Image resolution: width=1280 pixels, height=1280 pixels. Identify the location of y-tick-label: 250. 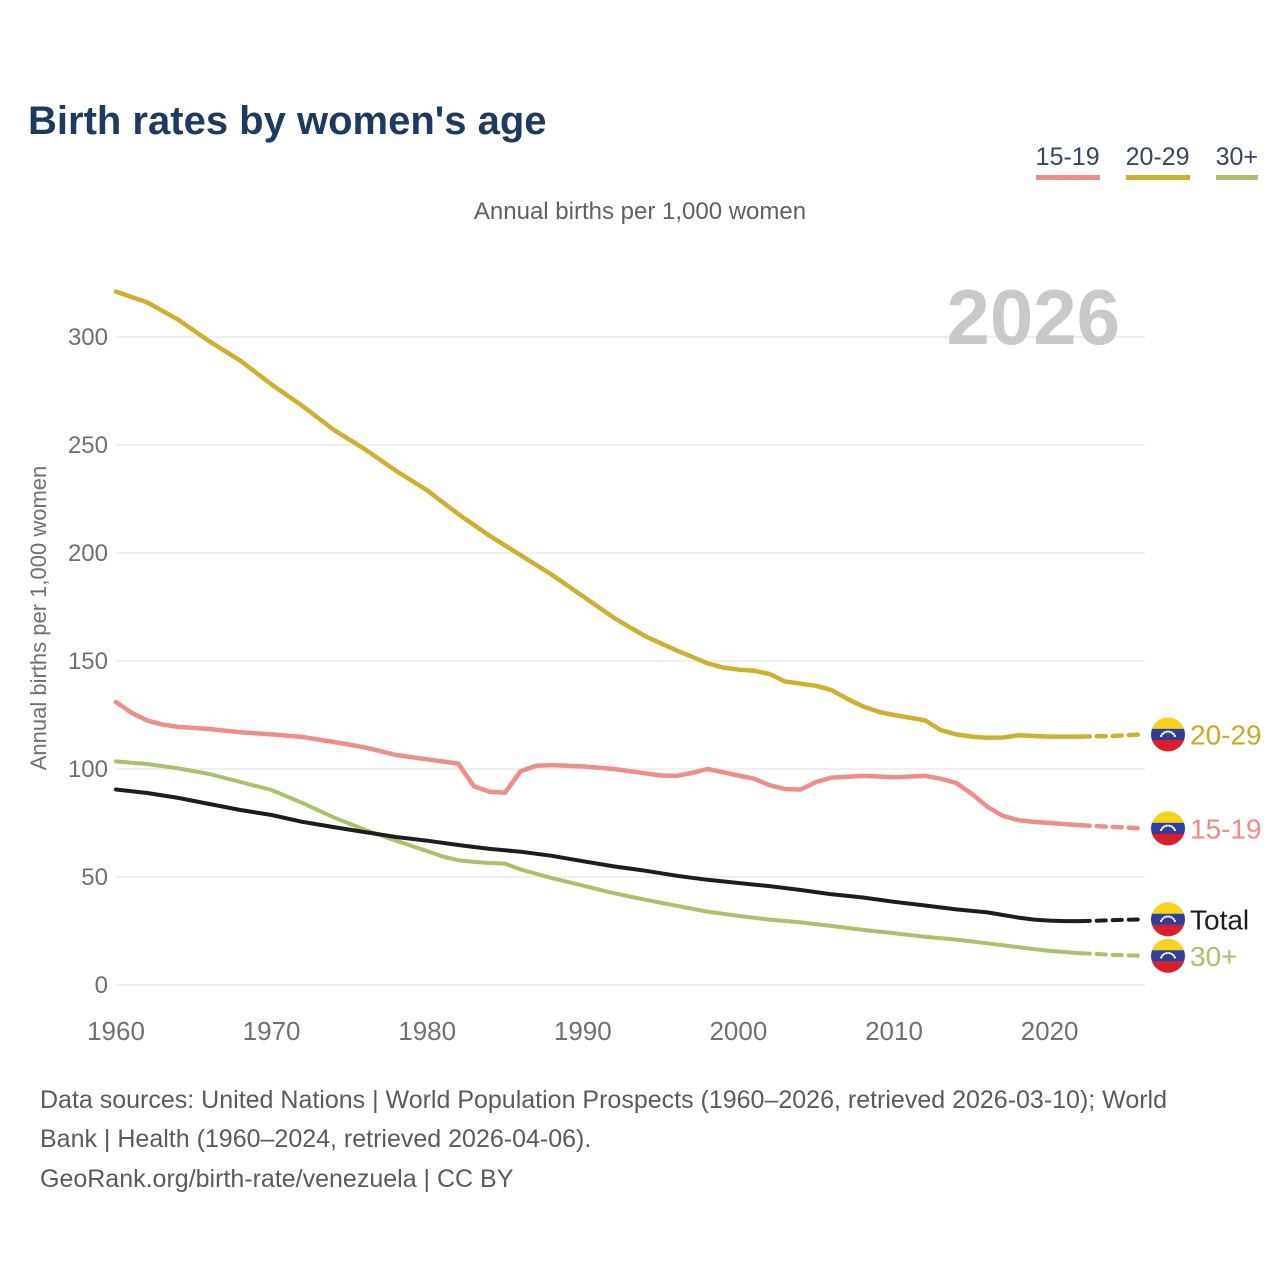
(88, 445).